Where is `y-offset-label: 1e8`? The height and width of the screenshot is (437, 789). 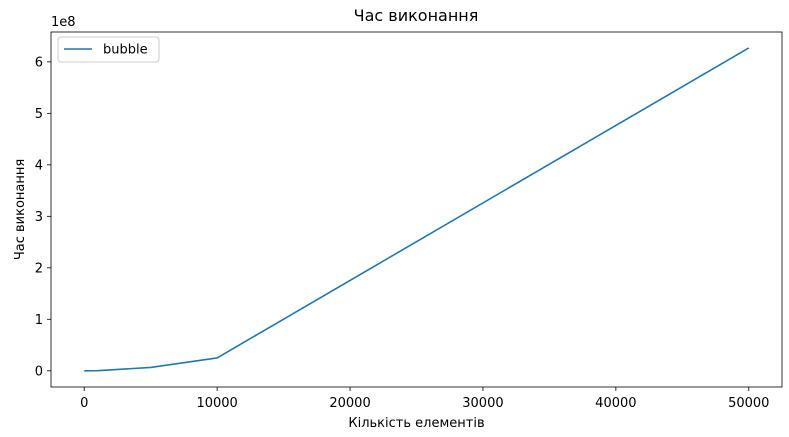 y-offset-label: 1e8 is located at coordinates (63, 22).